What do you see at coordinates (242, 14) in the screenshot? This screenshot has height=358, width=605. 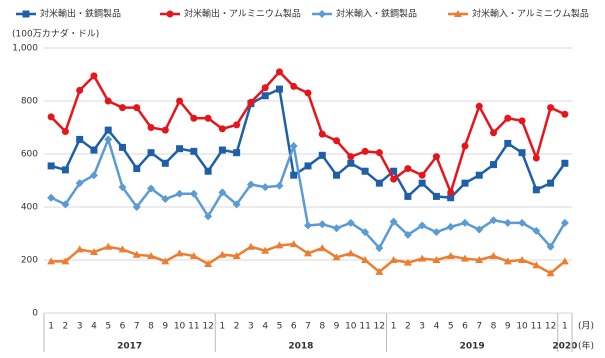 I see `legend-label: 対米輸出・アルミニウム製品` at bounding box center [242, 14].